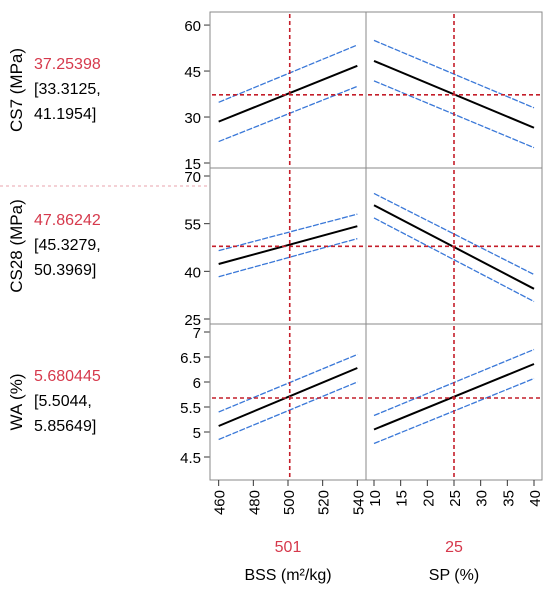 The image size is (550, 594). Describe the element at coordinates (16, 90) in the screenshot. I see `response-name-0: CS7 (MPa)` at that location.